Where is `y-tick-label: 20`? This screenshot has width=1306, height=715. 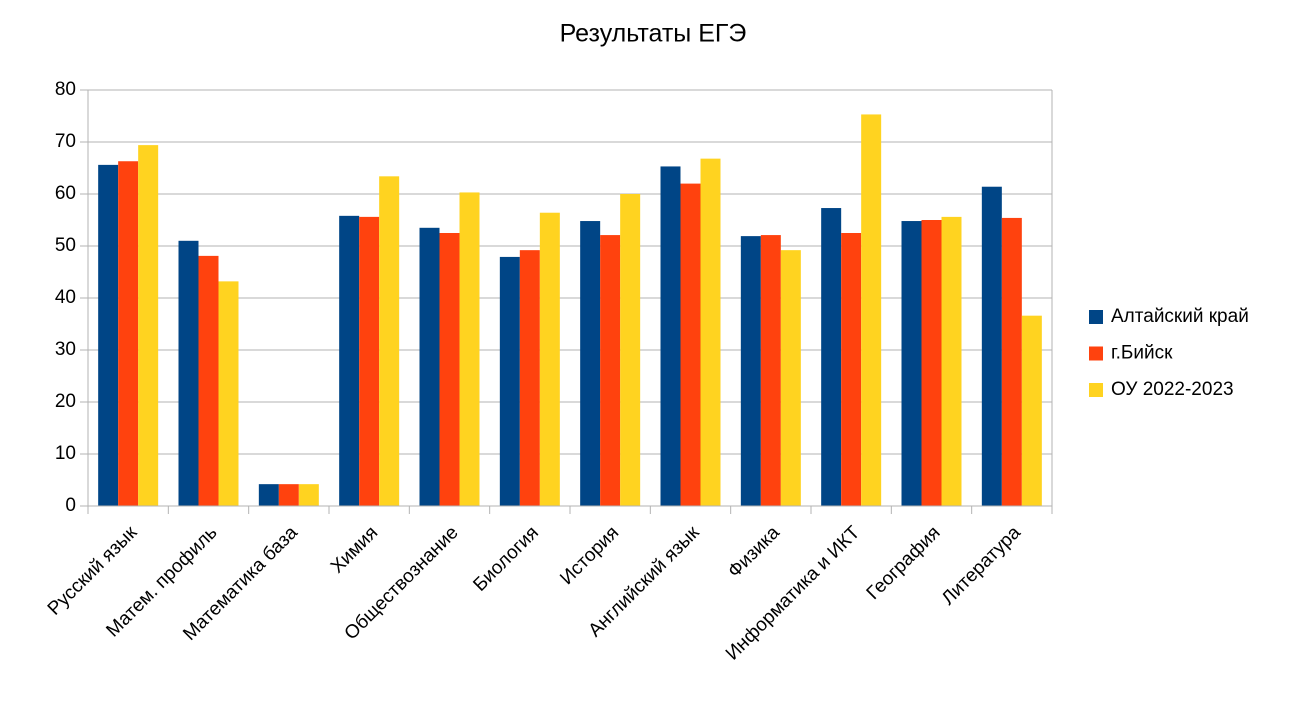 y-tick-label: 20 is located at coordinates (65, 401).